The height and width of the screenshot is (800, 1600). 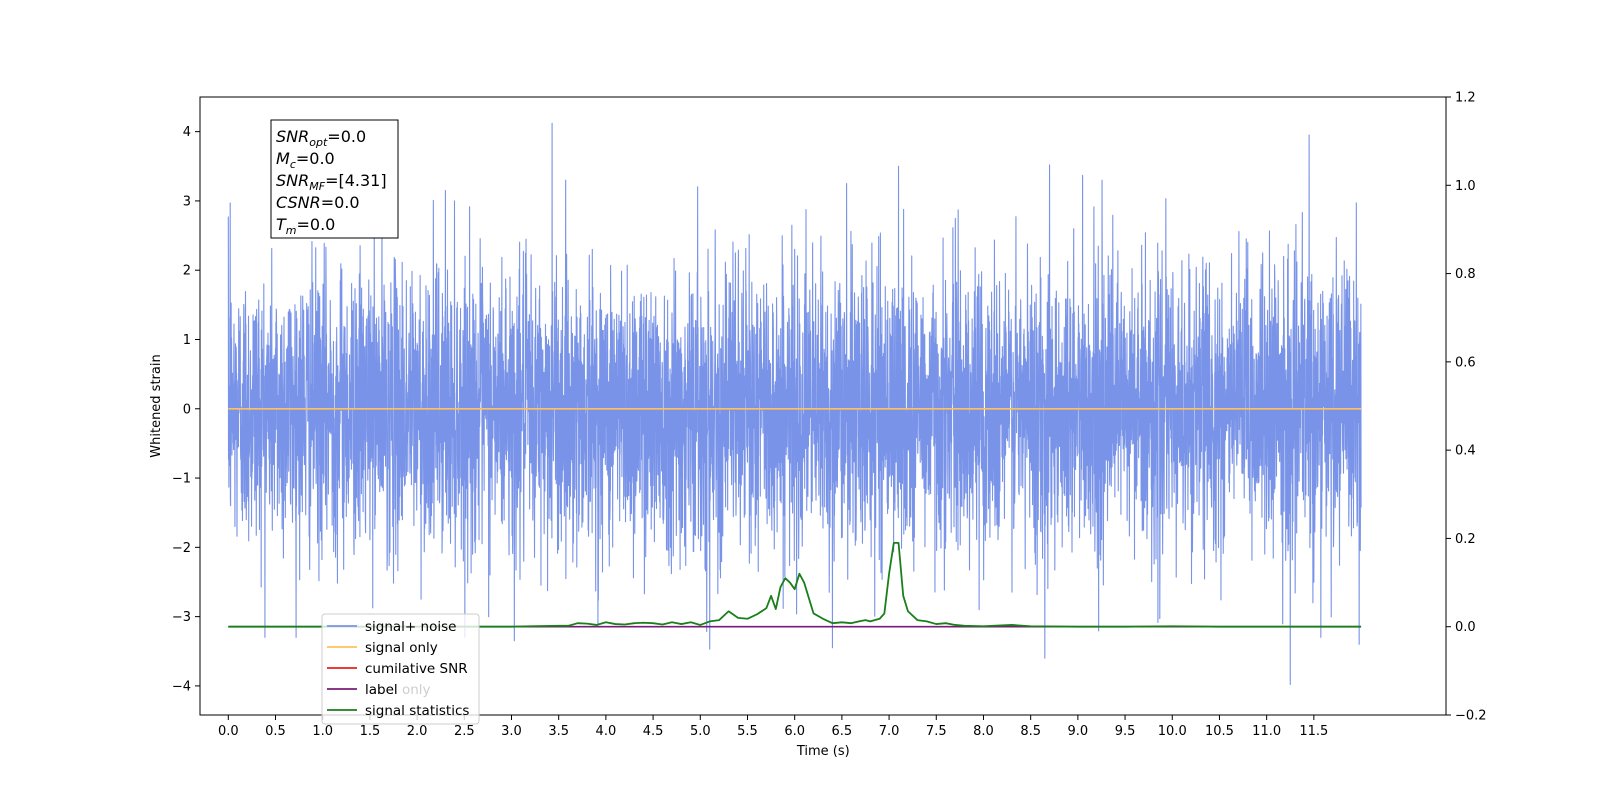 What do you see at coordinates (416, 669) in the screenshot?
I see `legend-label: cumilative SNR` at bounding box center [416, 669].